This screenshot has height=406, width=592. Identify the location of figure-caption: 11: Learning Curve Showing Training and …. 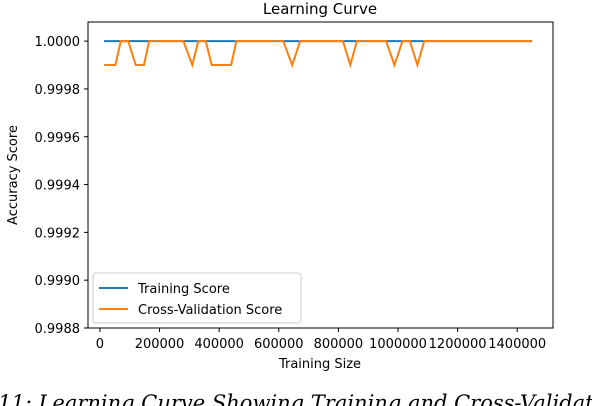
(296, 398).